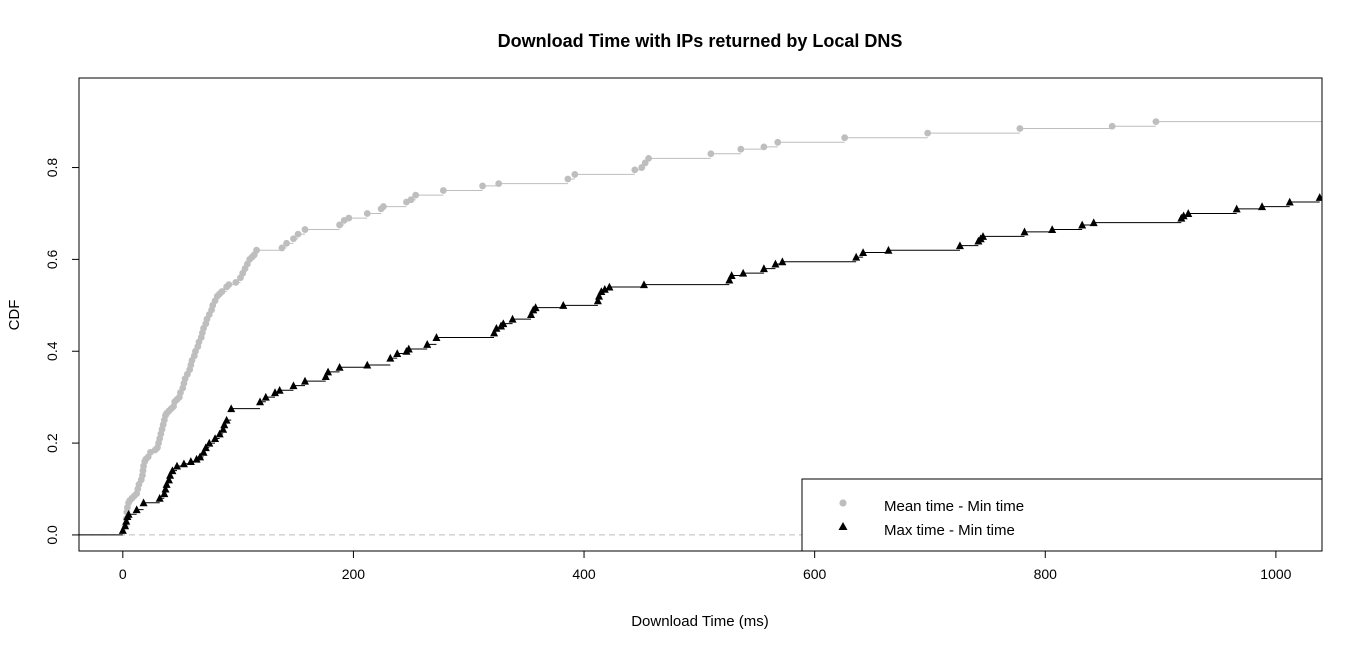 The height and width of the screenshot is (650, 1362). What do you see at coordinates (1062, 515) in the screenshot?
I see `legend-box` at bounding box center [1062, 515].